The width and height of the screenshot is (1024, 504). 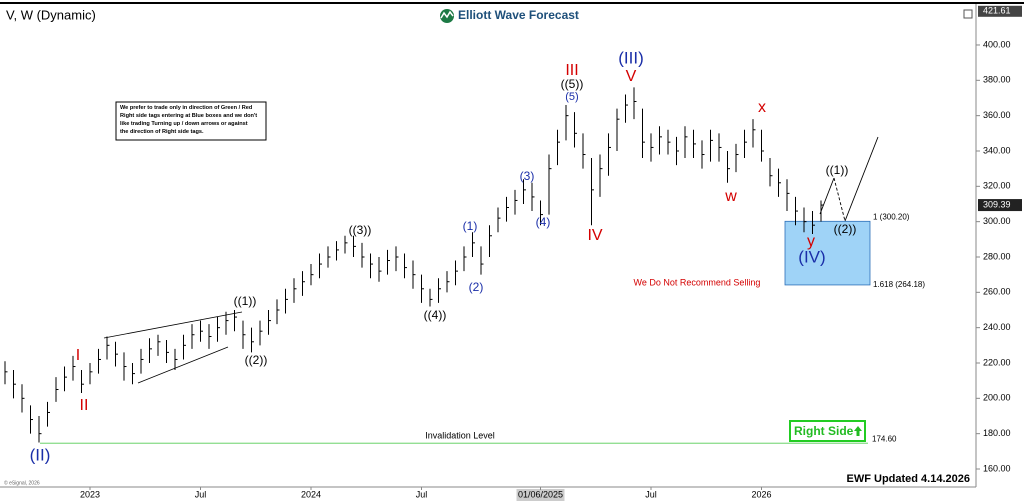 What do you see at coordinates (997, 115) in the screenshot?
I see `y-tick-label: 360.00` at bounding box center [997, 115].